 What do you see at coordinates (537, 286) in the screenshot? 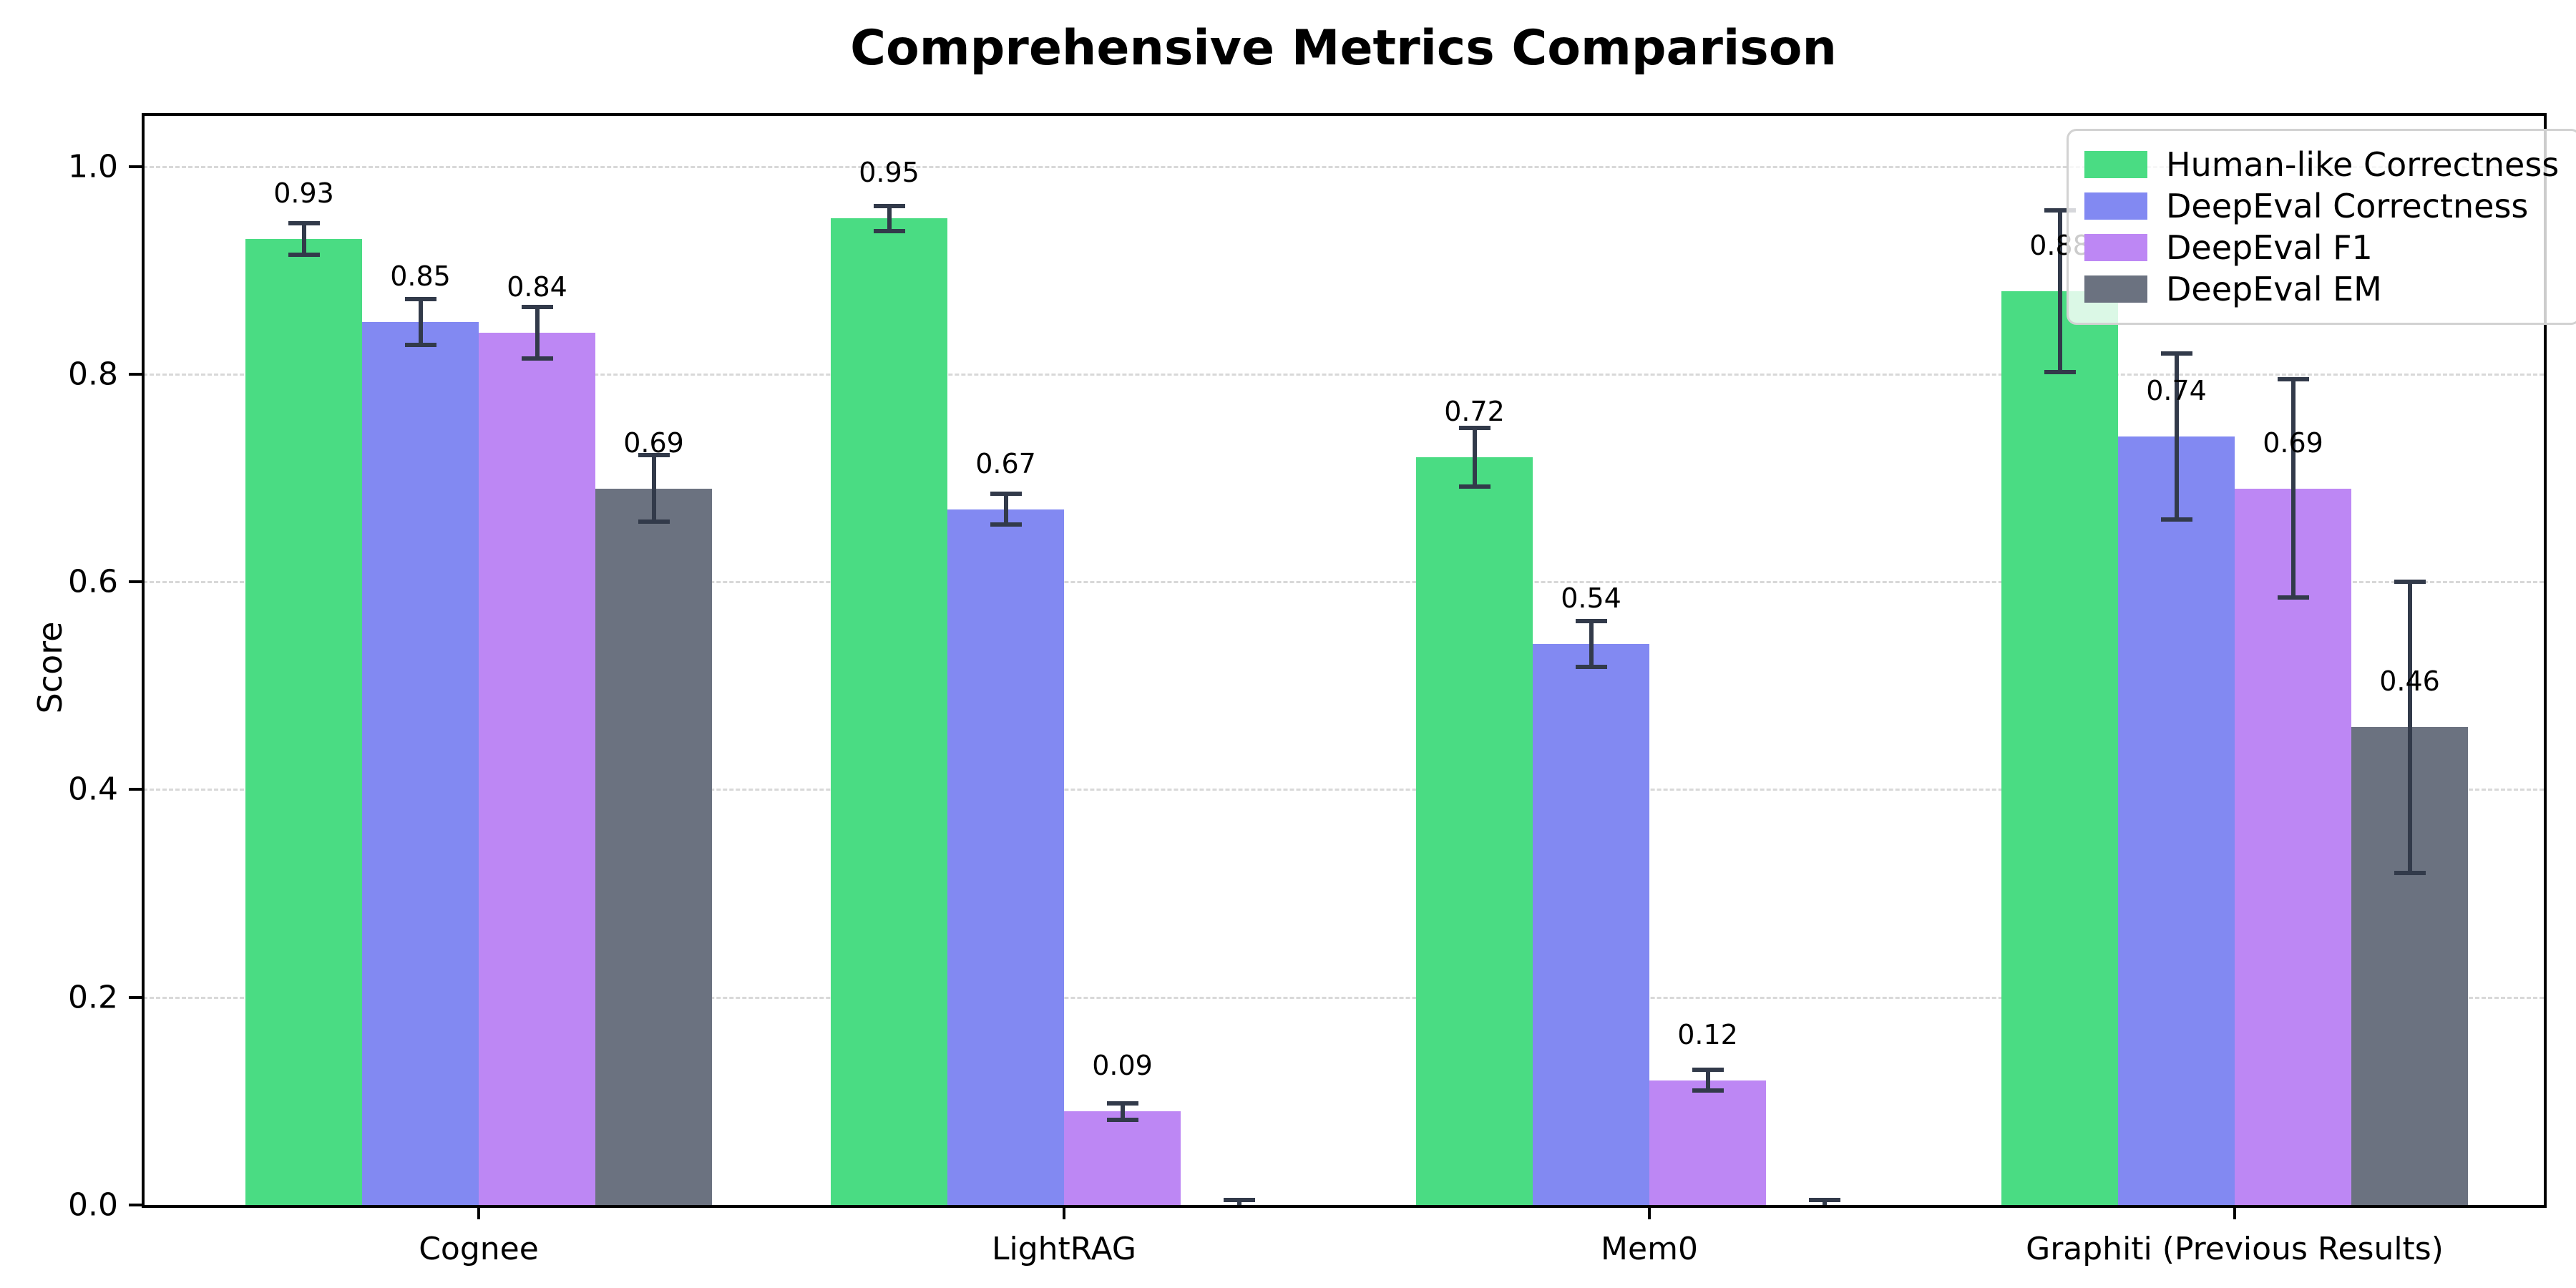
I see `bar-value-label: 0.84` at bounding box center [537, 286].